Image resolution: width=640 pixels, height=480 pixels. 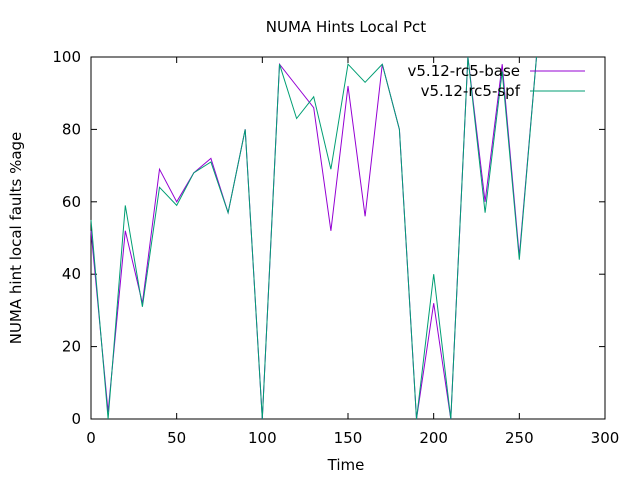 I want to click on legend-label-1: v5.12-rc5-base, so click(x=464, y=71).